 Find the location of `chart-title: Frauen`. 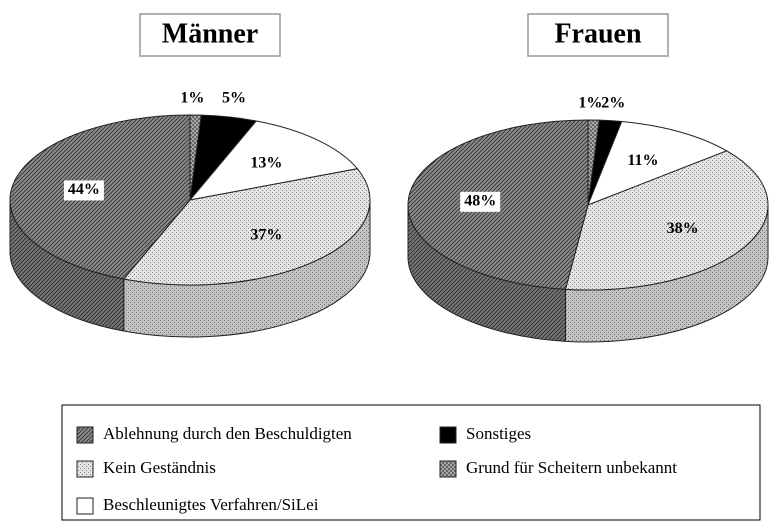

chart-title: Frauen is located at coordinates (598, 33).